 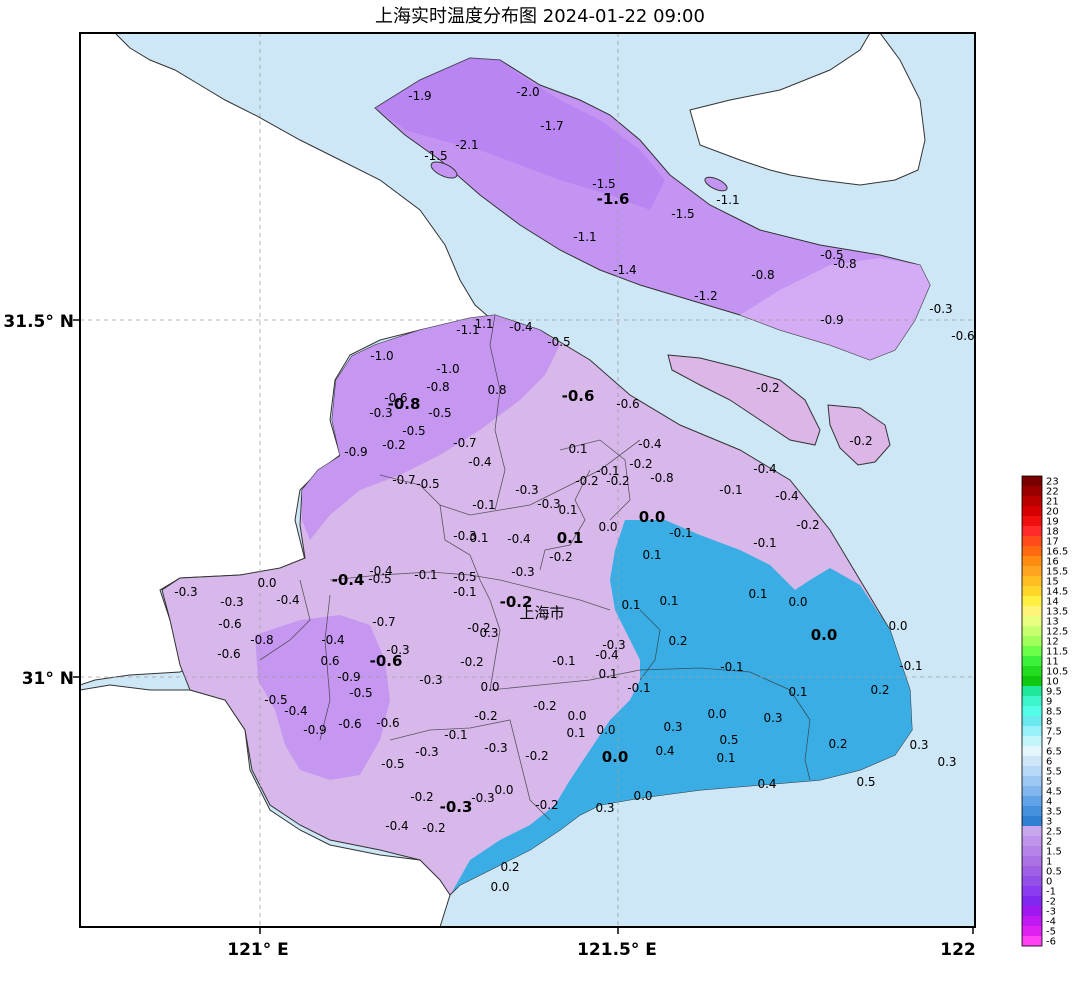 What do you see at coordinates (1057, 552) in the screenshot?
I see `colorbar-tick-label: 16.5` at bounding box center [1057, 552].